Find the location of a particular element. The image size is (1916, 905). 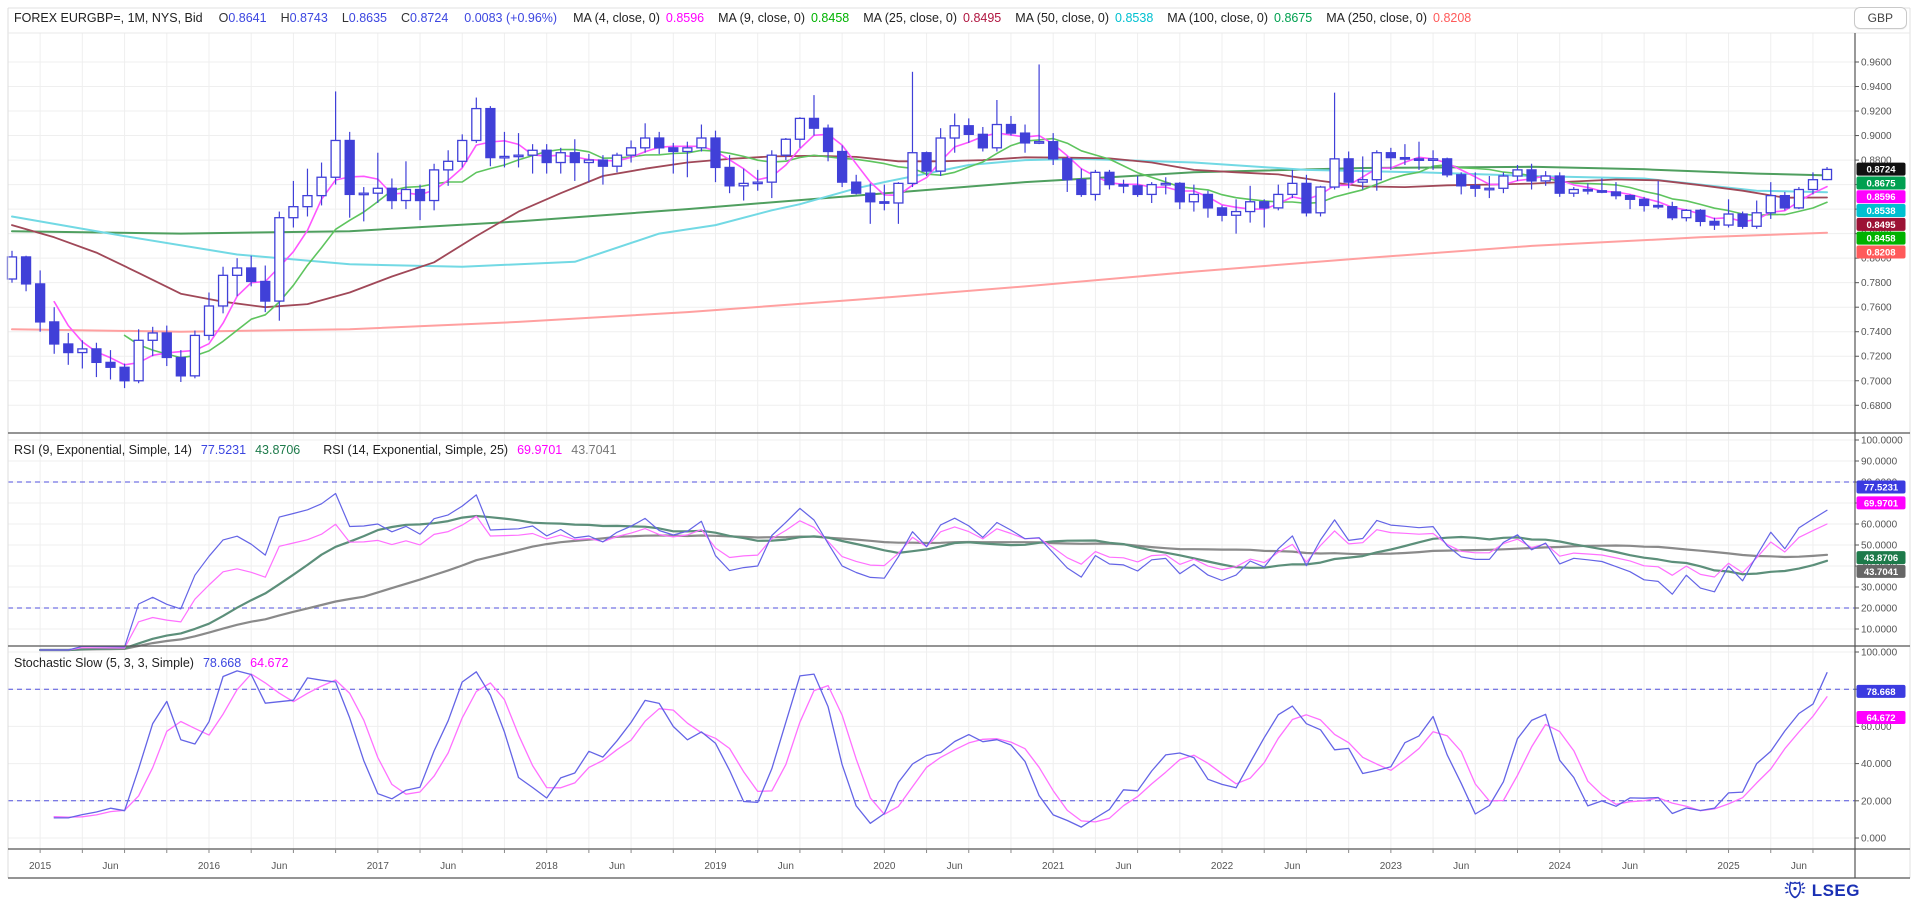

svg-text: 2024 is located at coordinates (1560, 866).